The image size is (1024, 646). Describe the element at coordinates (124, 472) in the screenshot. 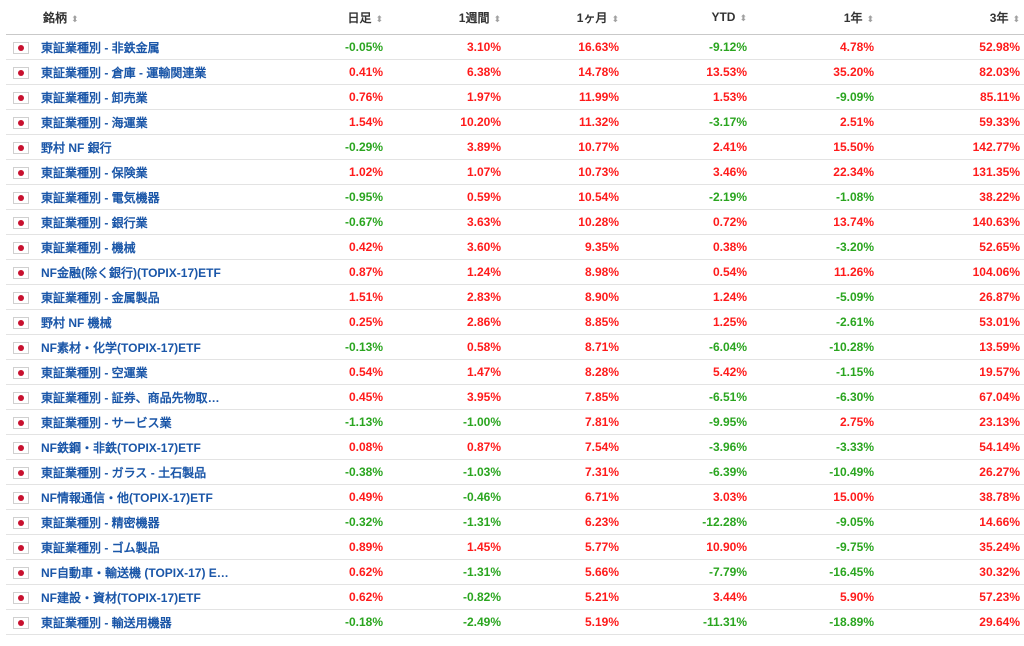

I see `instrument-link: 東証業種別 - ガラス - 土石製品` at that location.